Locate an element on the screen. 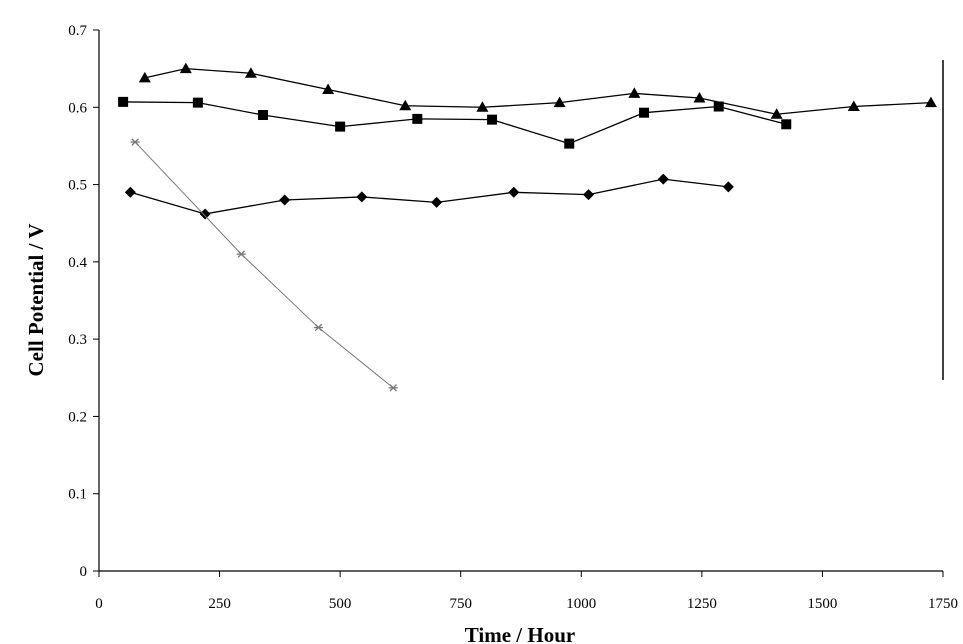 The image size is (963, 644). x-tick-label: 0 is located at coordinates (99, 604).